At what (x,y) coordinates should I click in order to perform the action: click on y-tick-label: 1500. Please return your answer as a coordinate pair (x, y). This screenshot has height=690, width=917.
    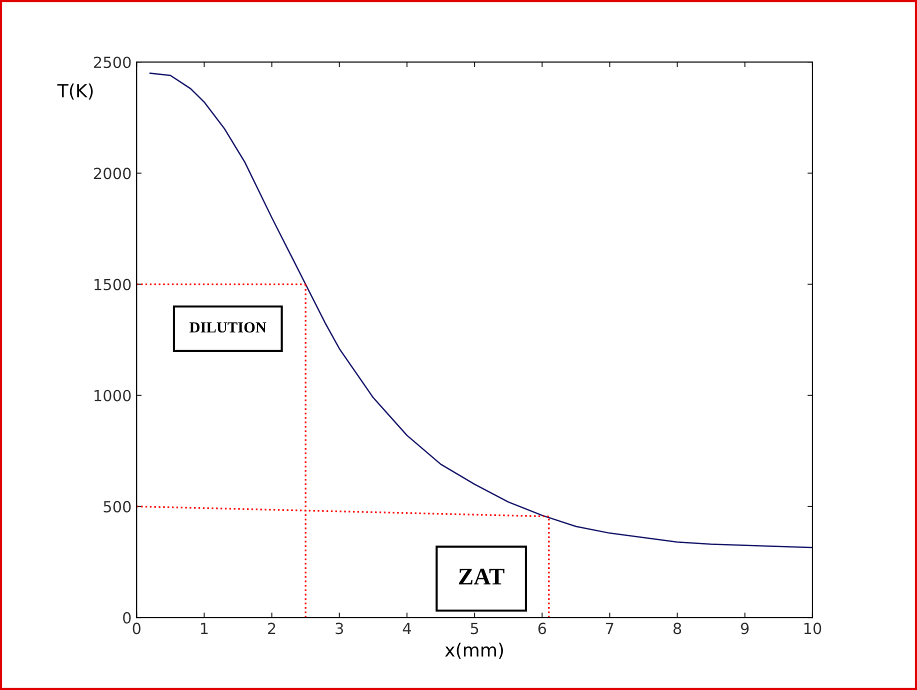
    Looking at the image, I should click on (112, 284).